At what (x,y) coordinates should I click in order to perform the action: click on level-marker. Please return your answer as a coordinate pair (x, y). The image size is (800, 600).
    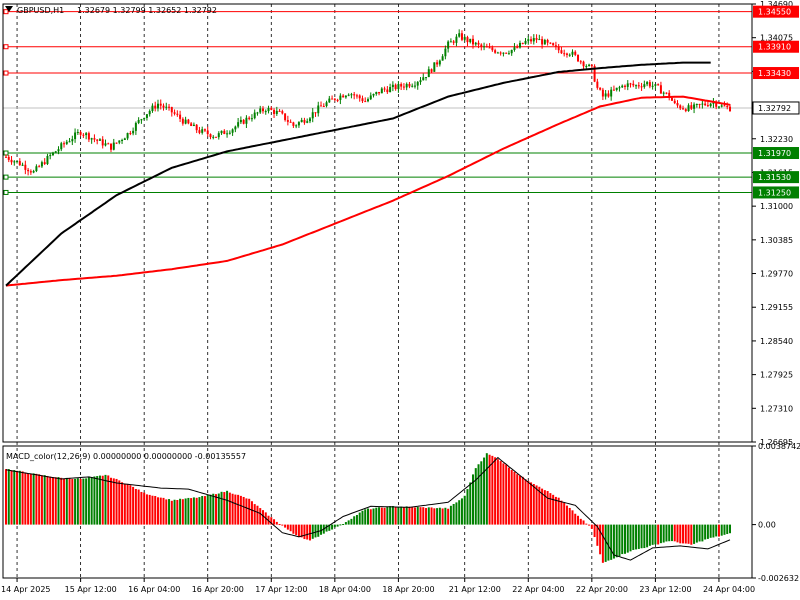
    Looking at the image, I should click on (6, 192).